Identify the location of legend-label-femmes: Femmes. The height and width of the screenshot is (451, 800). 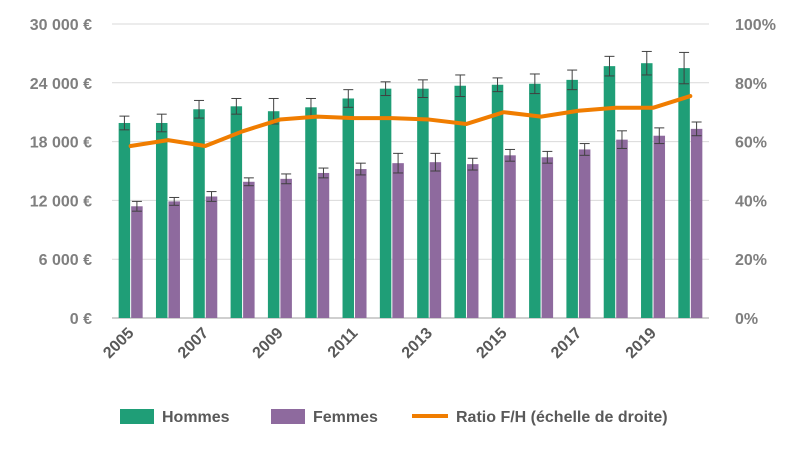
(345, 417).